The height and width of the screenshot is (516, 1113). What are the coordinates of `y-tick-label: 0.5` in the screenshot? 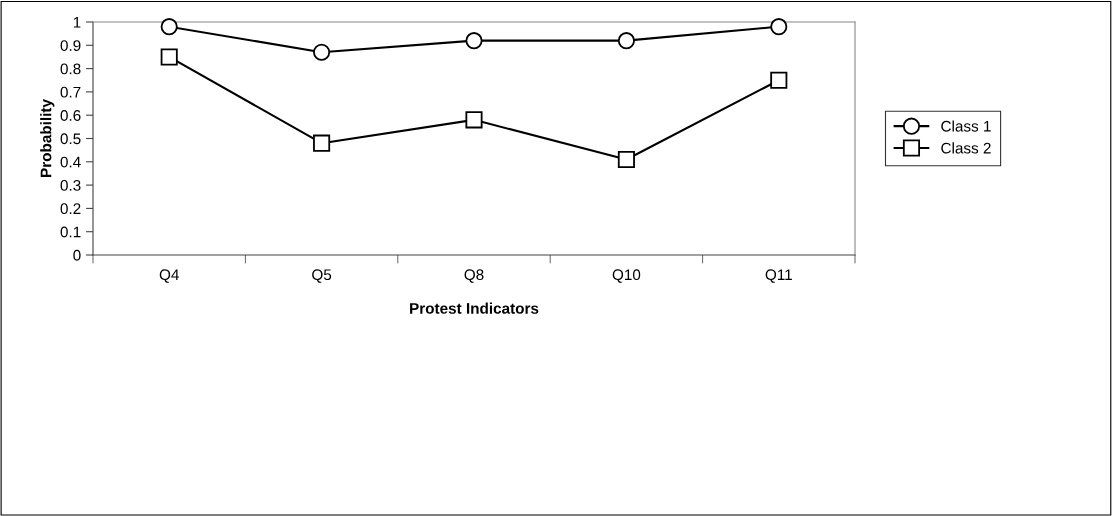 It's located at (70, 139).